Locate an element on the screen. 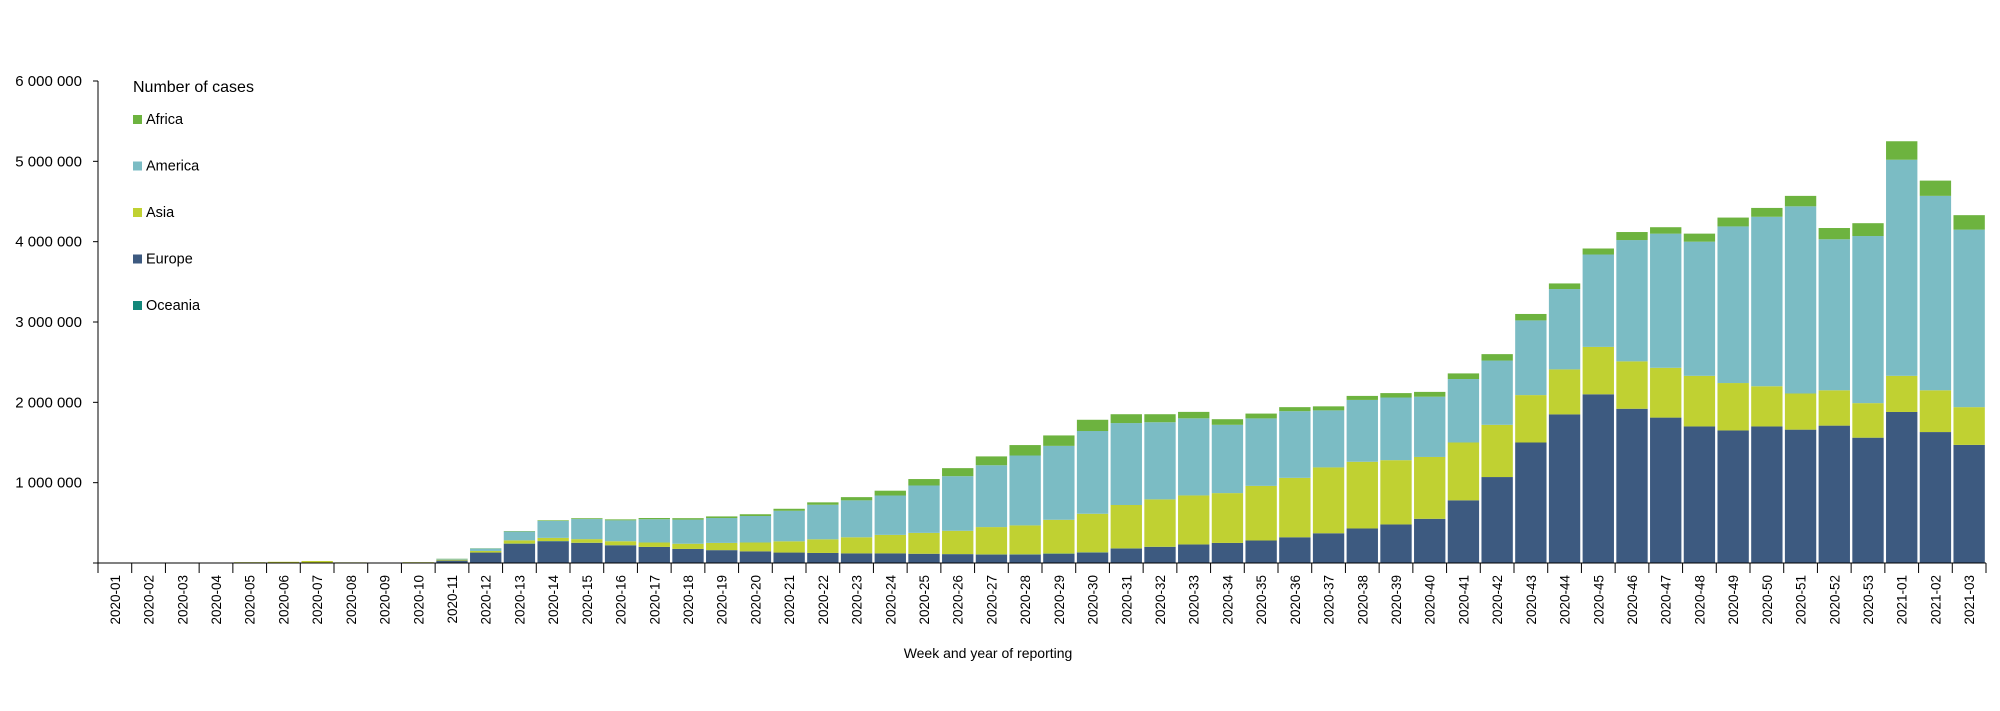 The width and height of the screenshot is (2000, 711). x-tick-label: 2020-22 is located at coordinates (823, 600).